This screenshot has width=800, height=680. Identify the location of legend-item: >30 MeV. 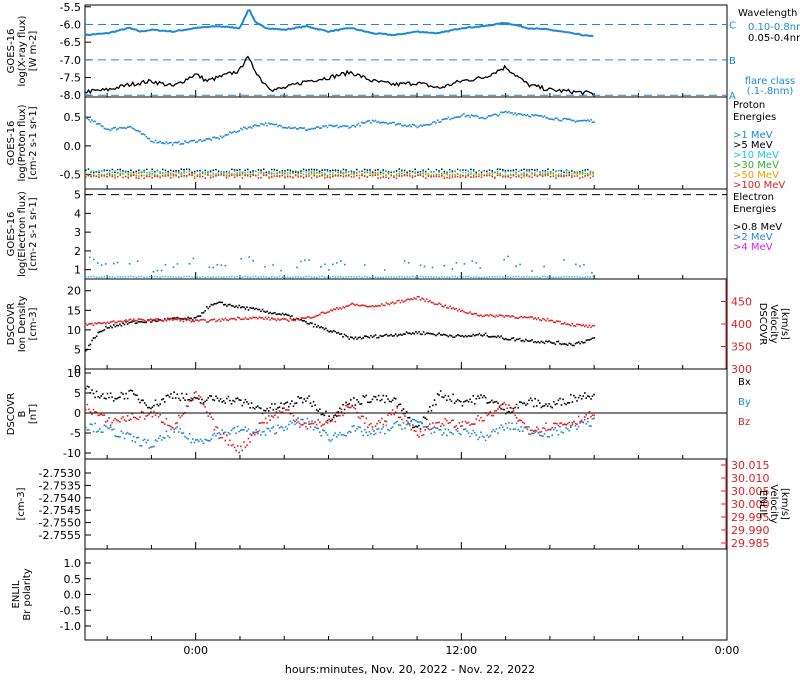
(756, 165).